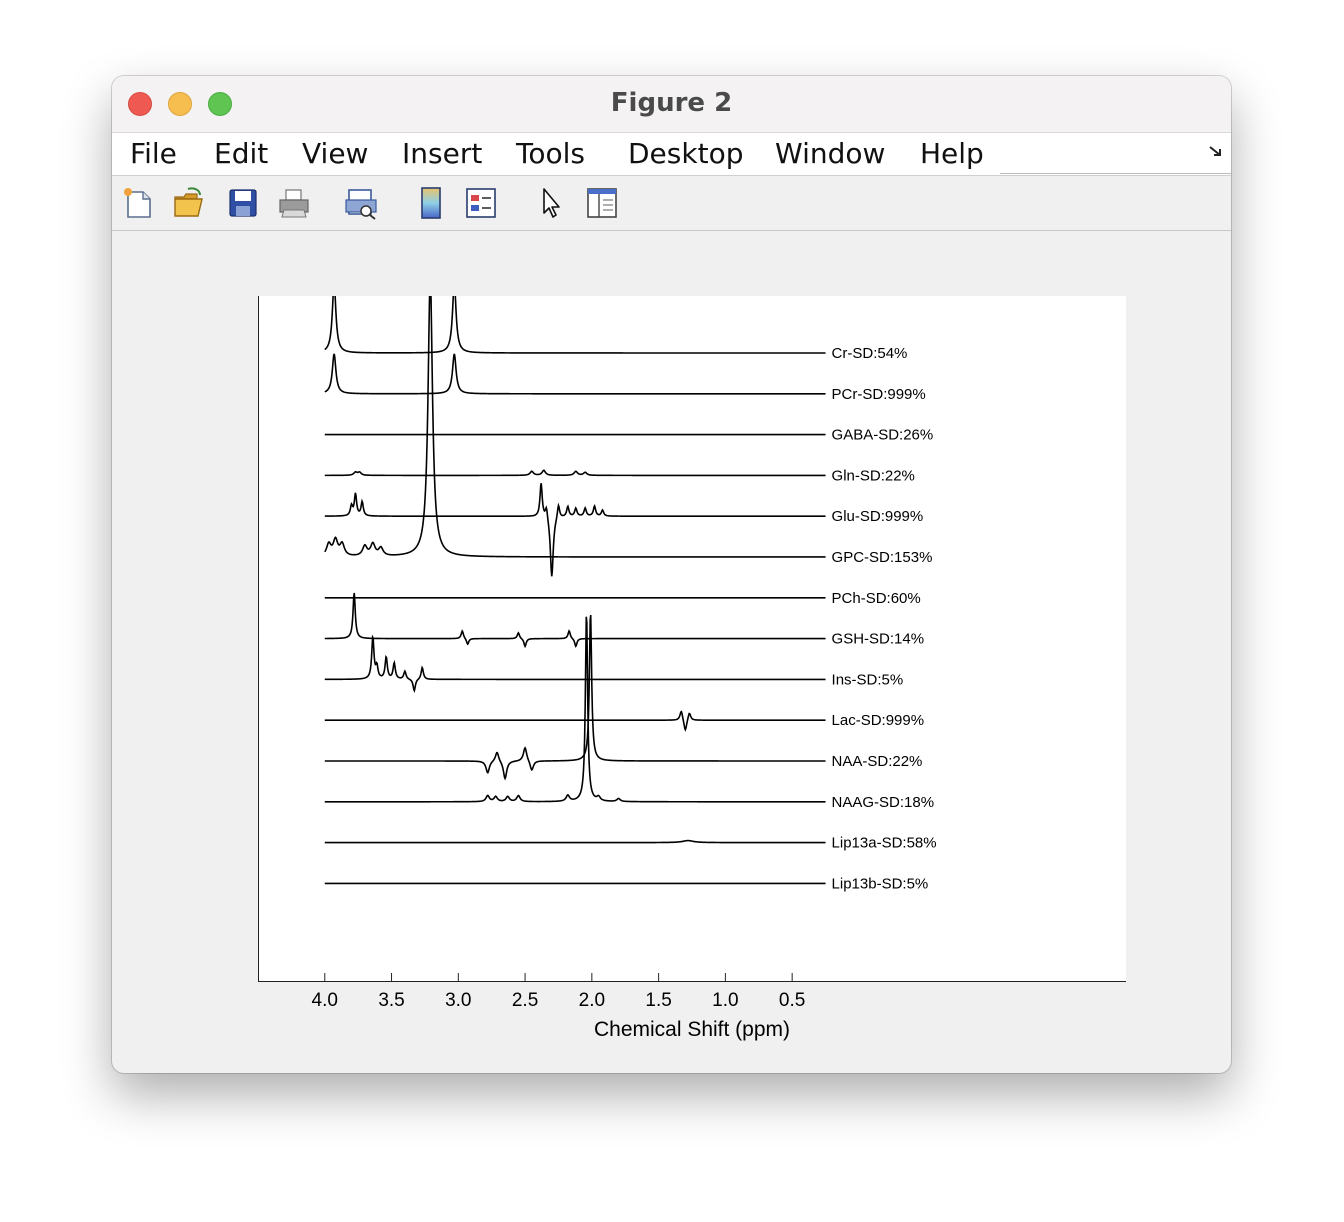  I want to click on x-tick-label: 2.5, so click(525, 1000).